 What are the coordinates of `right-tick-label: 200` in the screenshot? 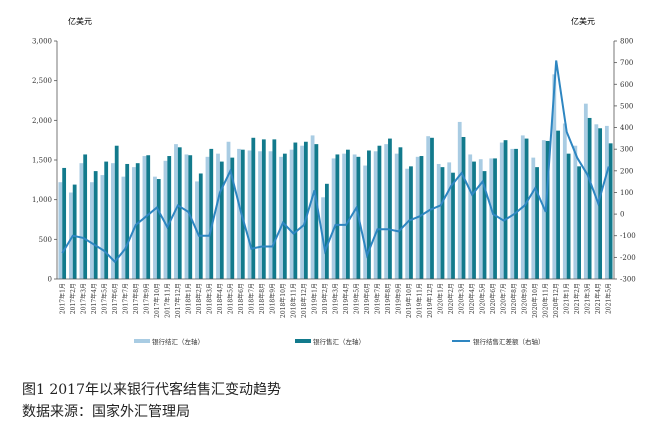 It's located at (626, 171).